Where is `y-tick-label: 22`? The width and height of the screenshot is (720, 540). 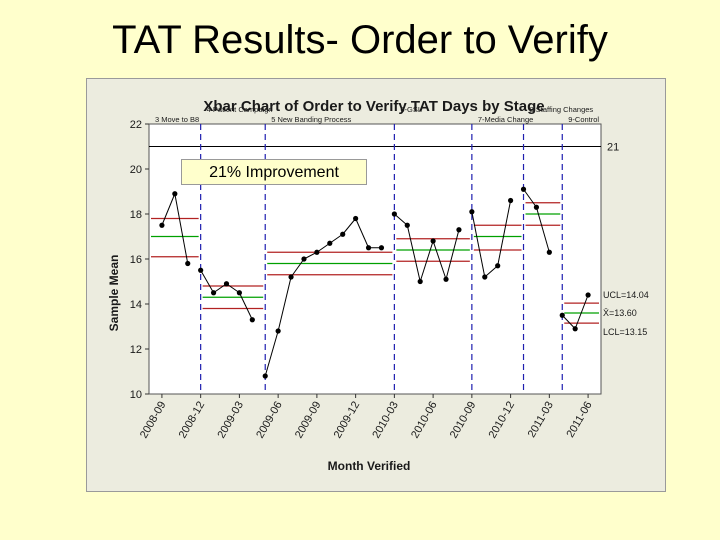 y-tick-label: 22 is located at coordinates (136, 125).